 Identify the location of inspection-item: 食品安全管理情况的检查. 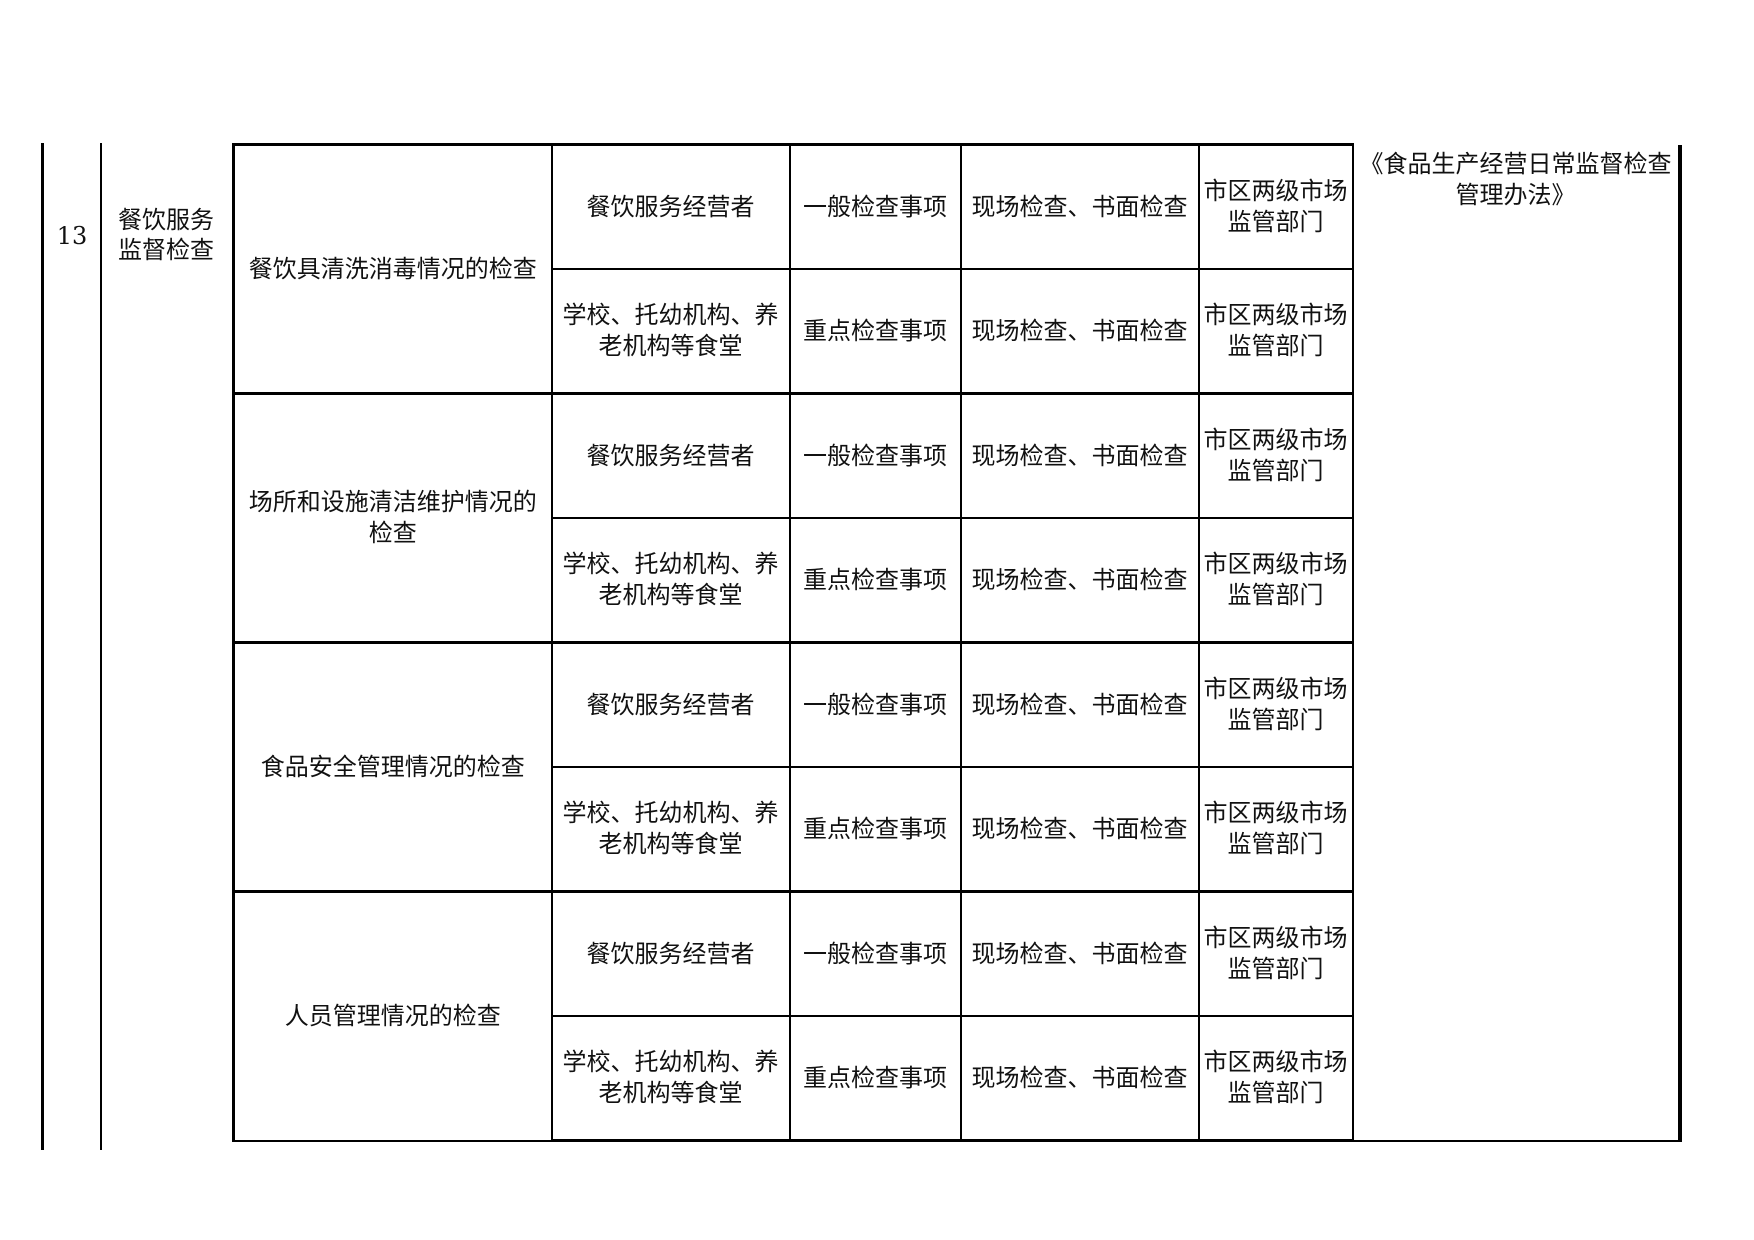
(392, 767).